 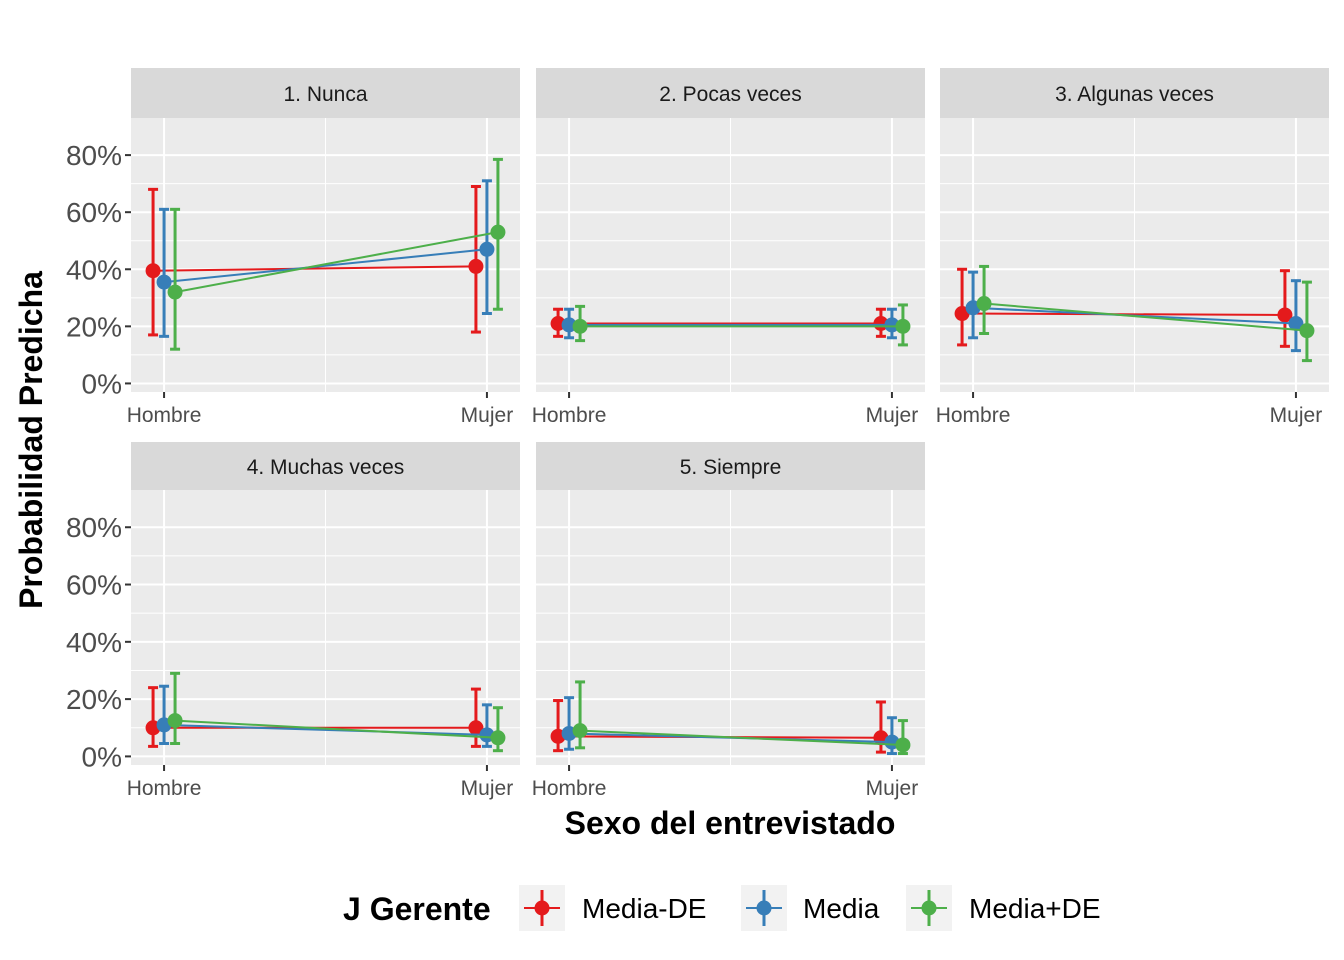 I want to click on facet-strip-label: 4. Muchas veces, so click(x=326, y=467).